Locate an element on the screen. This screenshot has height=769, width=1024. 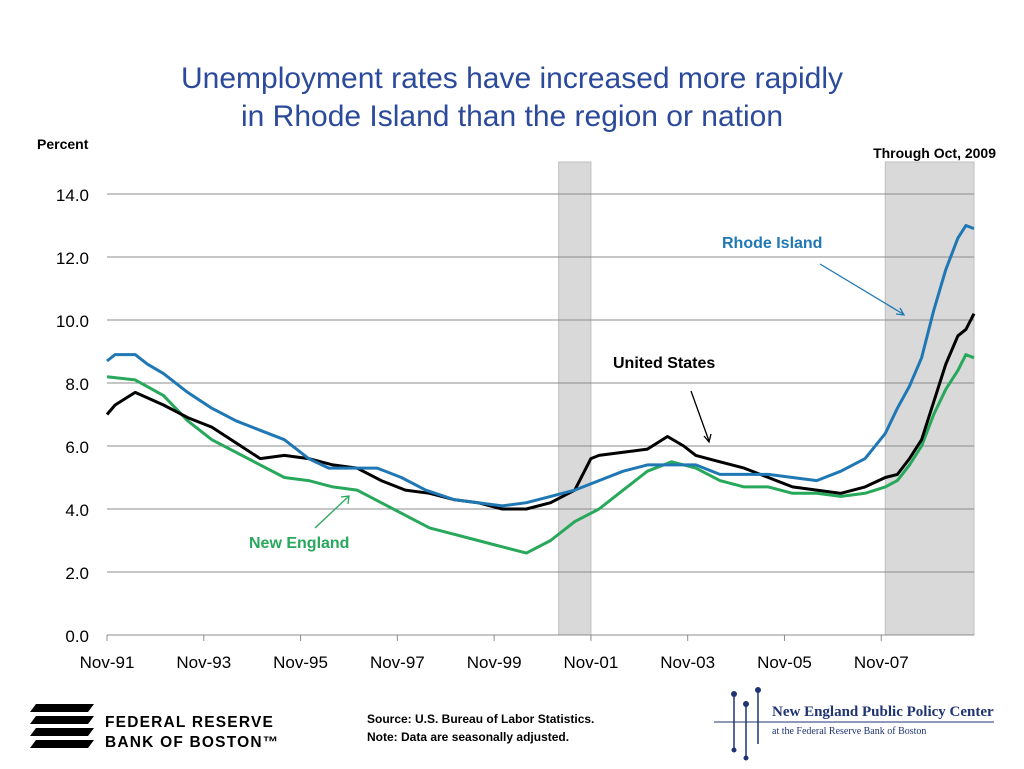
x-tick-label: Nov-99 is located at coordinates (494, 662).